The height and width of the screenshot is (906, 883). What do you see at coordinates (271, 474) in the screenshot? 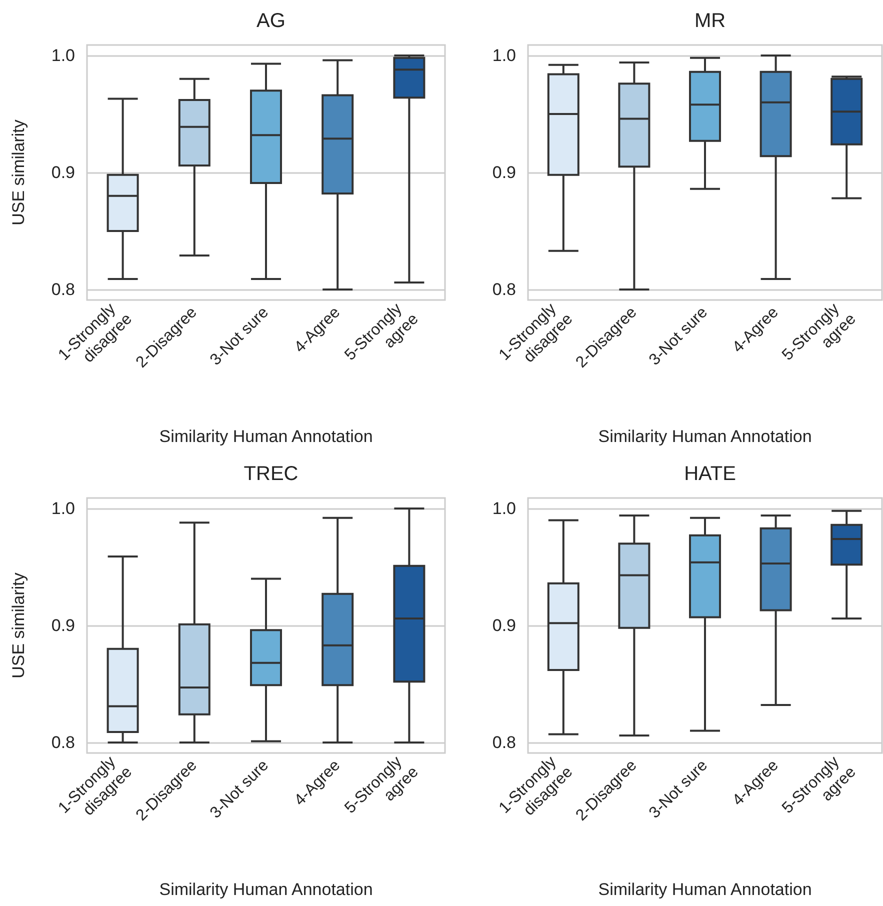
I see `chart-title: TREC` at bounding box center [271, 474].